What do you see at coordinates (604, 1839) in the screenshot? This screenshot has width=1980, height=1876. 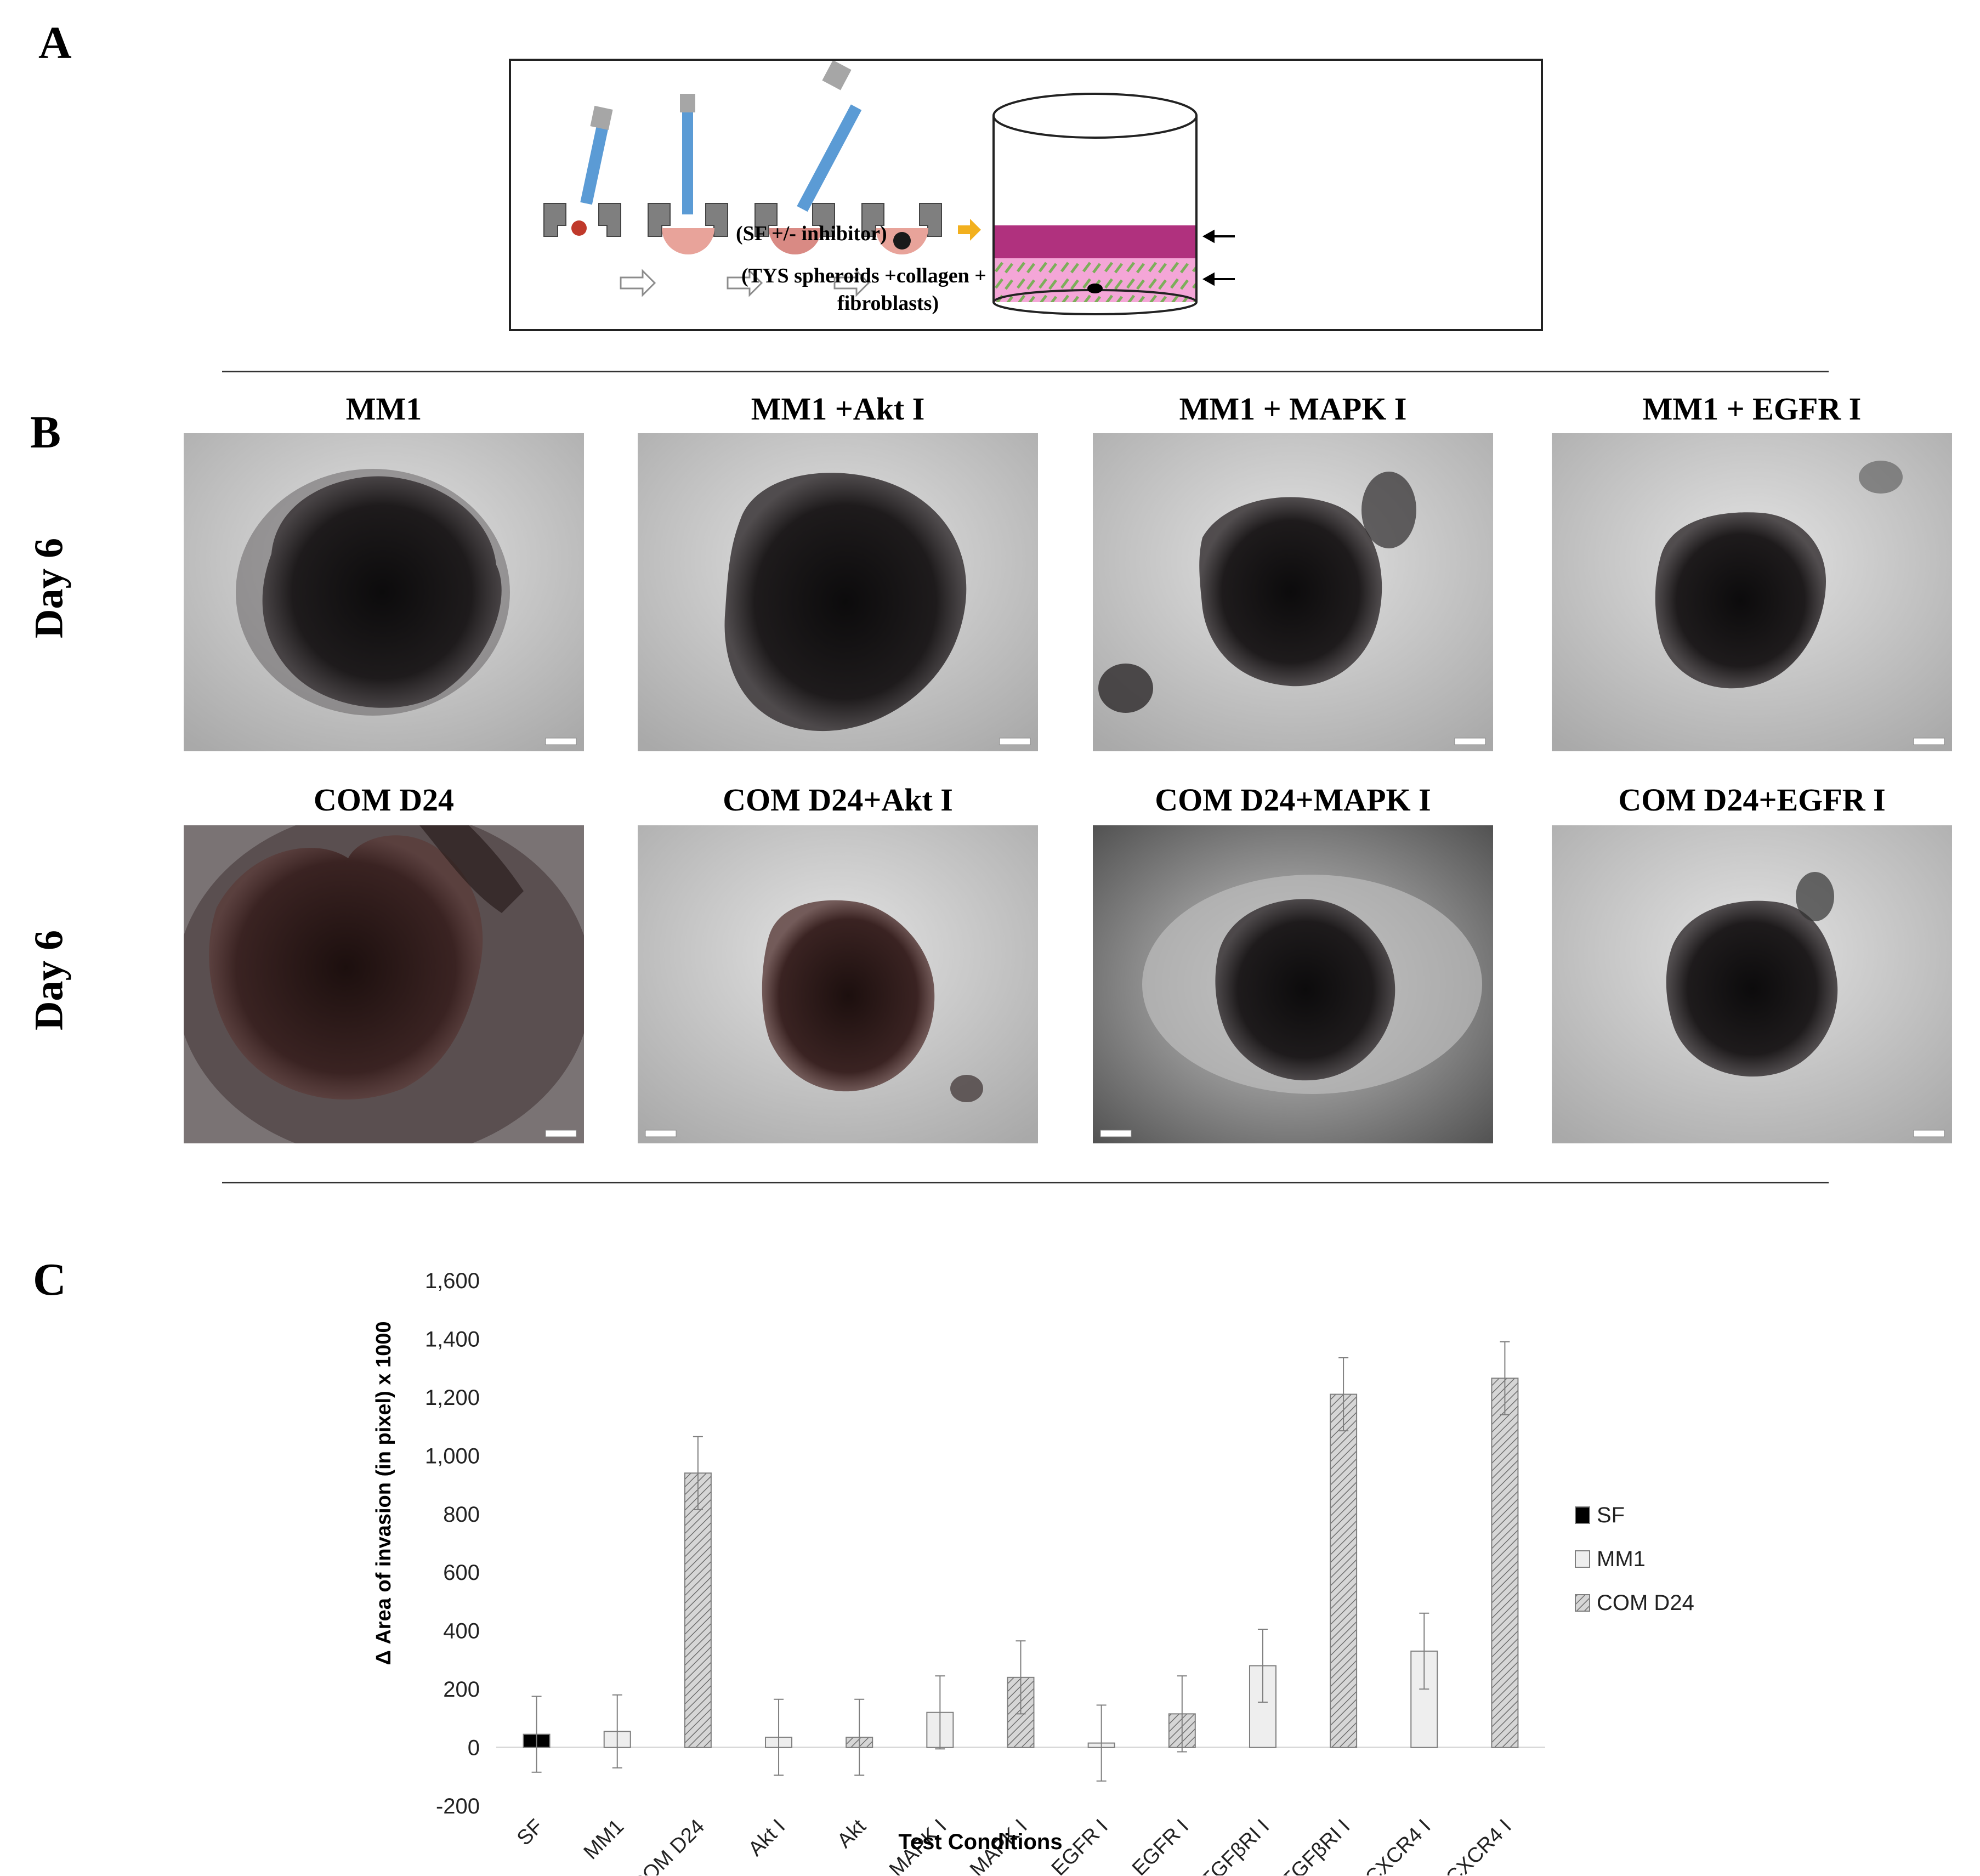 I see `x-tick-label: MM1` at bounding box center [604, 1839].